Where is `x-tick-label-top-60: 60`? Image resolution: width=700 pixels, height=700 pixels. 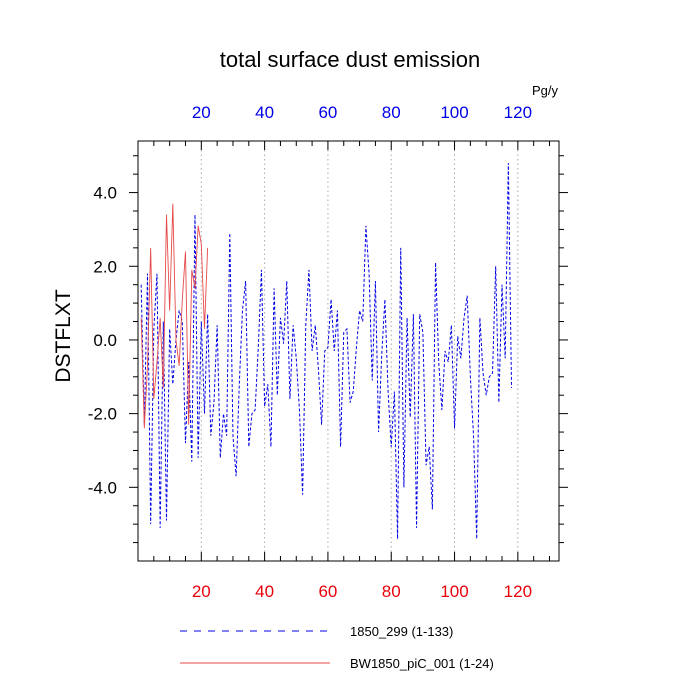
x-tick-label-top-60: 60 is located at coordinates (327, 112).